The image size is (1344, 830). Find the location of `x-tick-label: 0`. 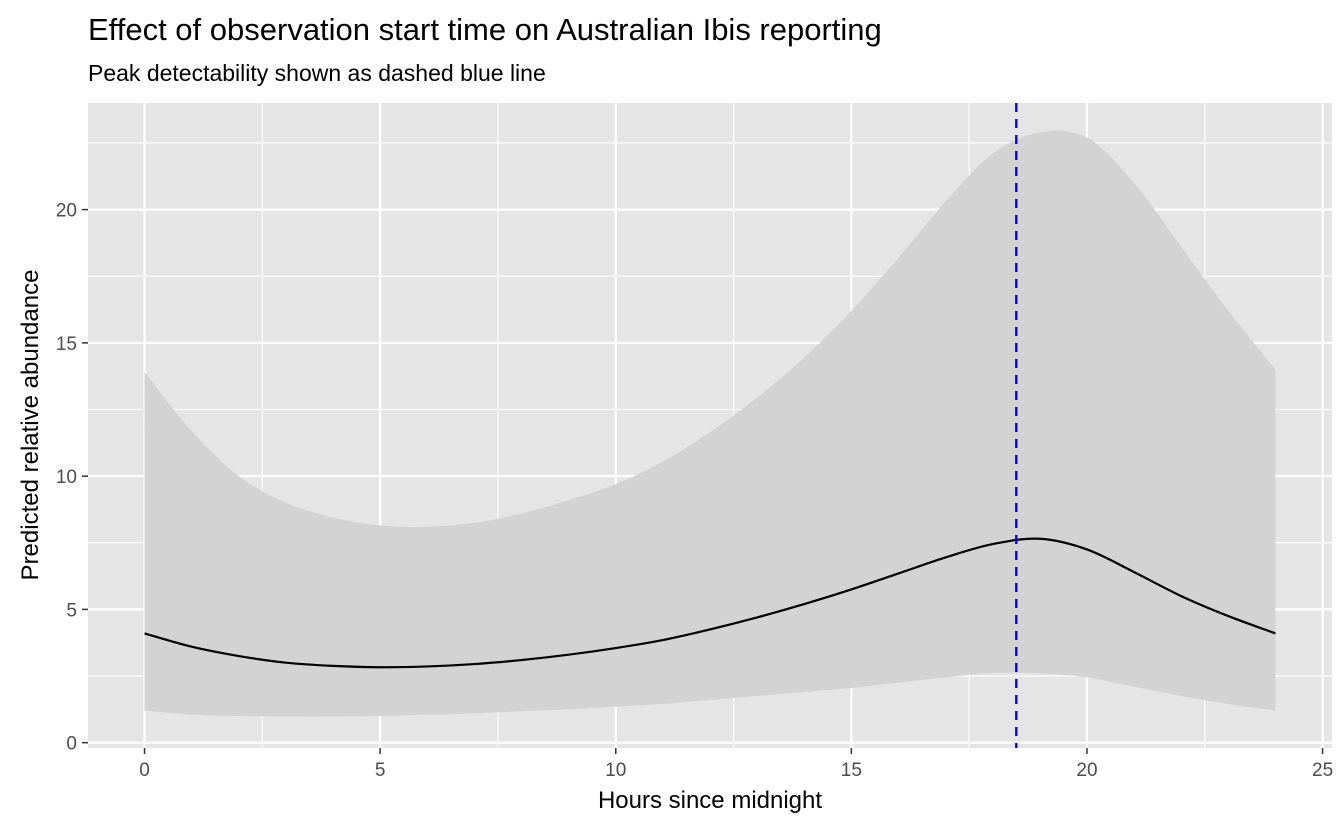

x-tick-label: 0 is located at coordinates (144, 770).